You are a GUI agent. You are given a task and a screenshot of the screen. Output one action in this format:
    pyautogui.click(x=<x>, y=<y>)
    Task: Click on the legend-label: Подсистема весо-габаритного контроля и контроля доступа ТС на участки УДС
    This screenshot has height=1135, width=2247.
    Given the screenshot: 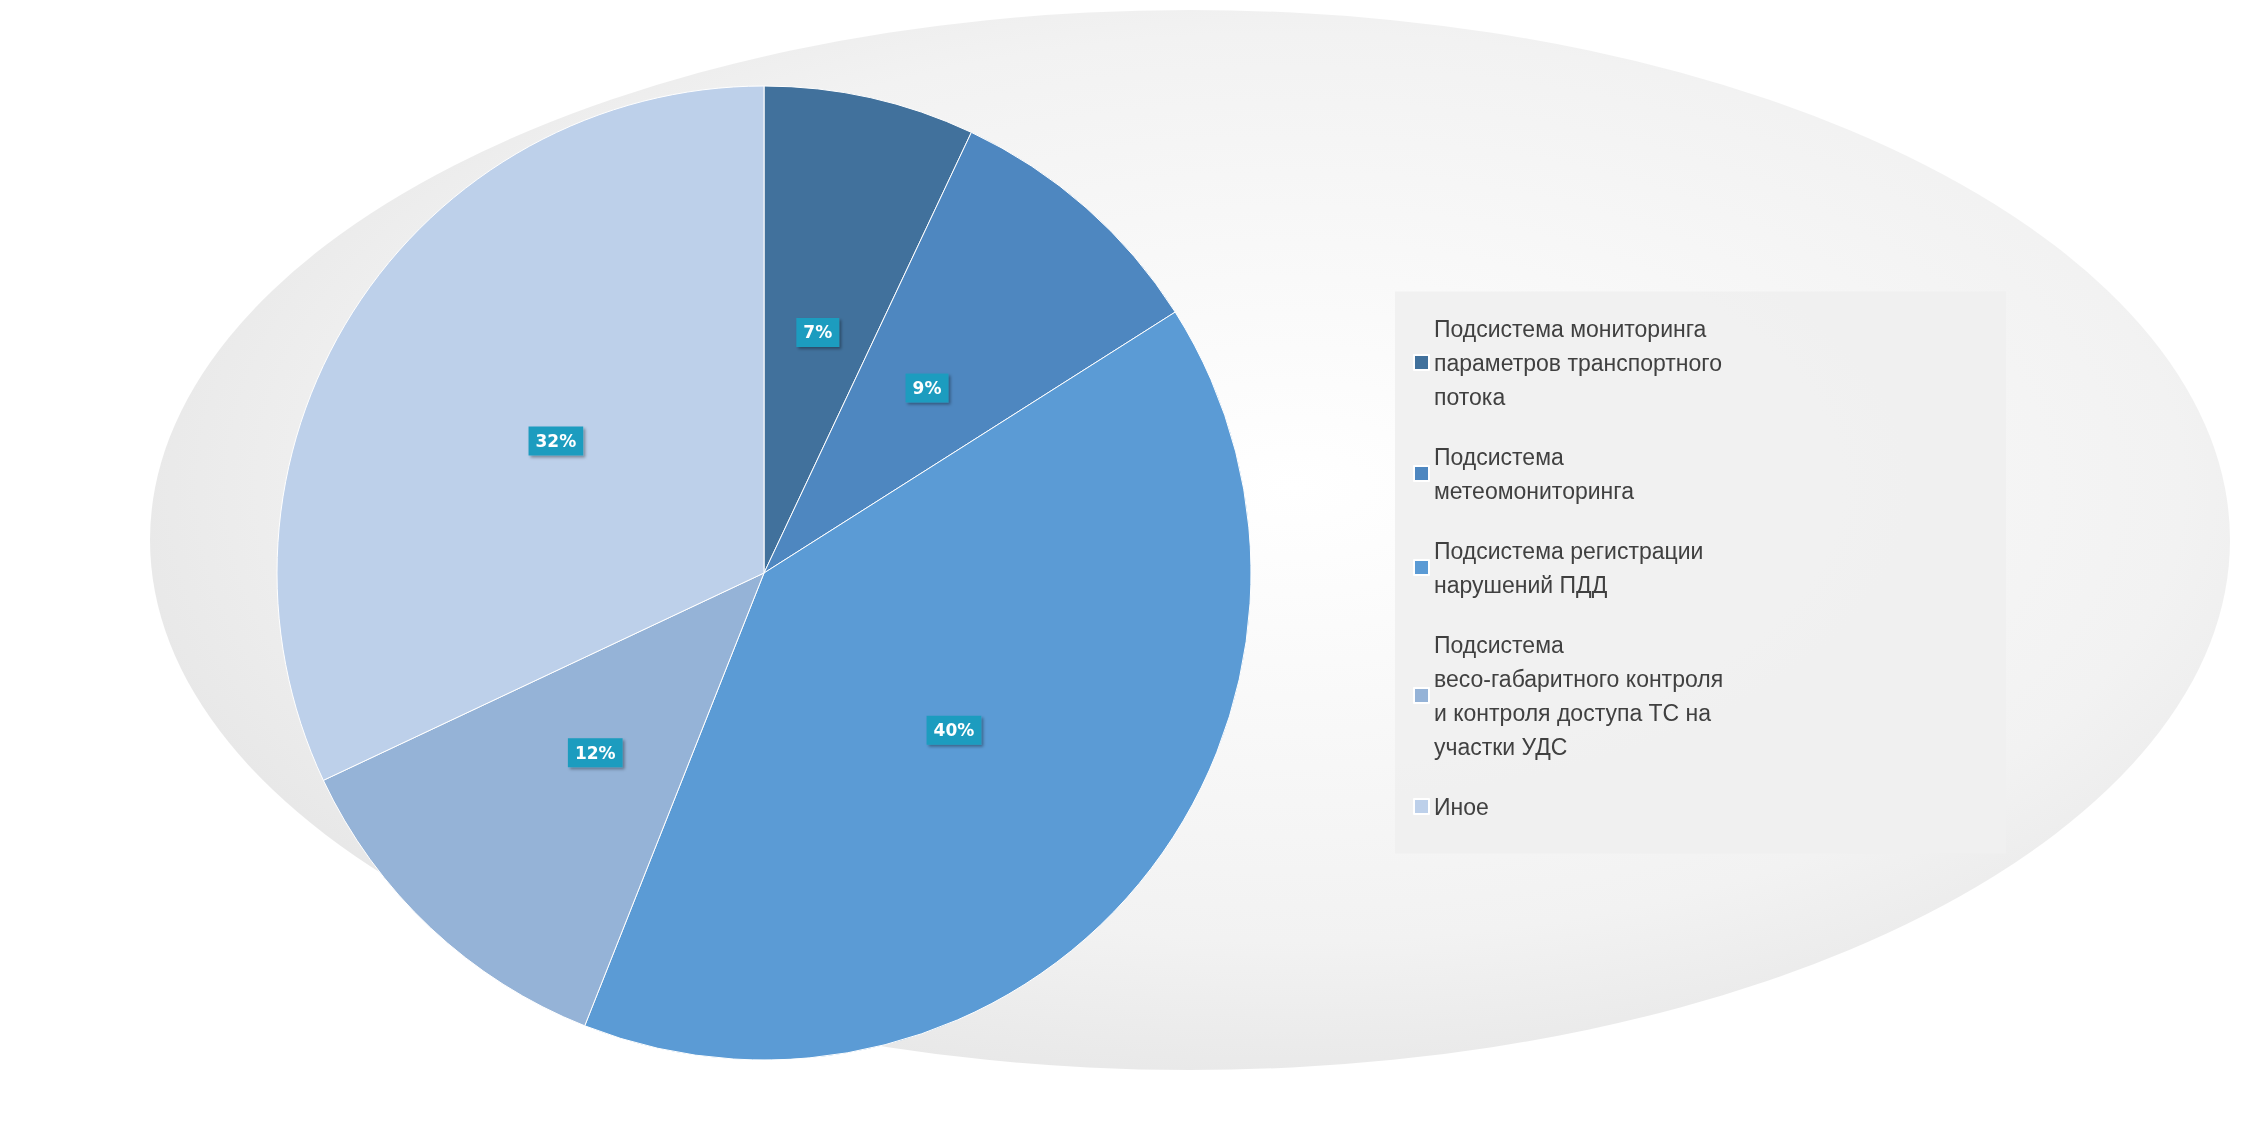 What is the action you would take?
    pyautogui.click(x=1582, y=695)
    